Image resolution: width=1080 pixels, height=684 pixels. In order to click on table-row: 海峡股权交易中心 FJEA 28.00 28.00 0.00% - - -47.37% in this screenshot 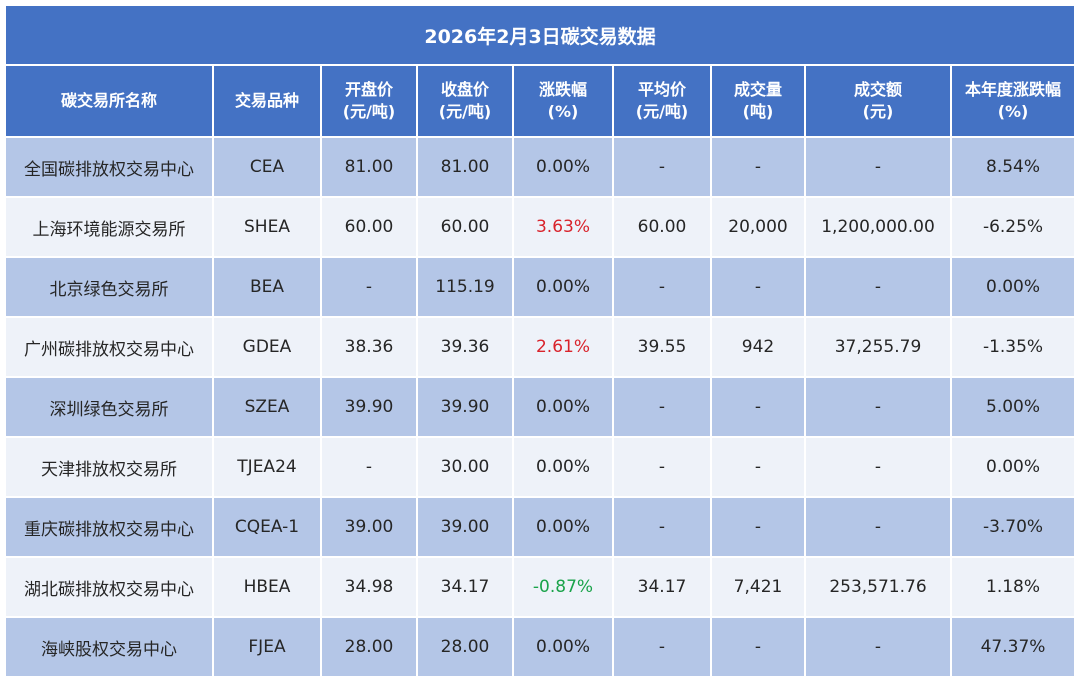, I will do `click(540, 647)`.